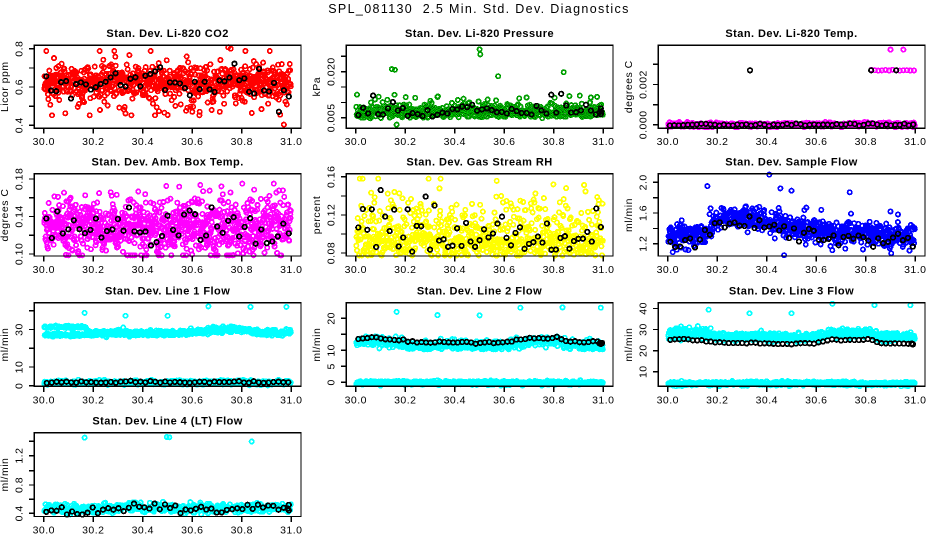 This screenshot has height=540, width=936. What do you see at coordinates (332, 215) in the screenshot?
I see `svg-text: 0.12` at bounding box center [332, 215].